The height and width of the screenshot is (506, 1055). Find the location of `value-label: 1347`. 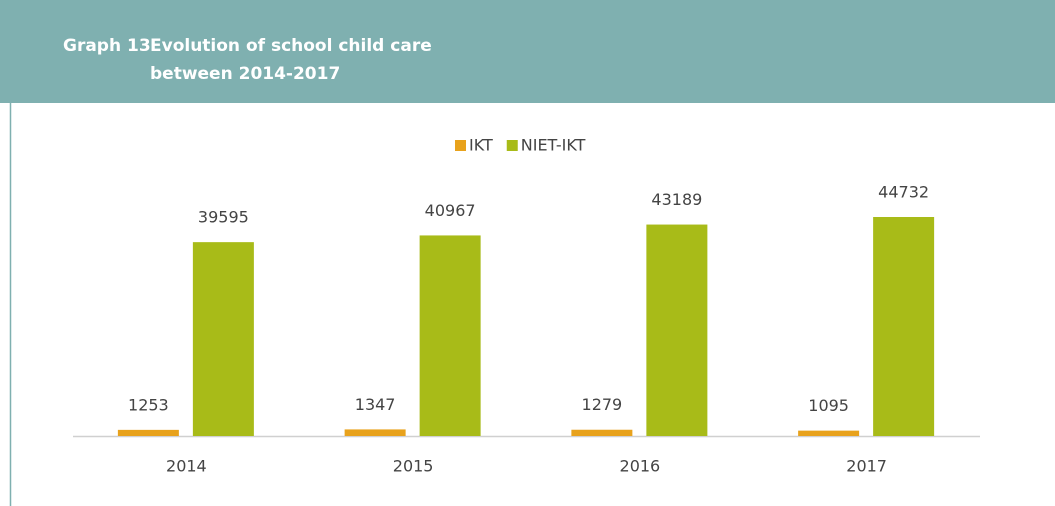

value-label: 1347 is located at coordinates (375, 404).